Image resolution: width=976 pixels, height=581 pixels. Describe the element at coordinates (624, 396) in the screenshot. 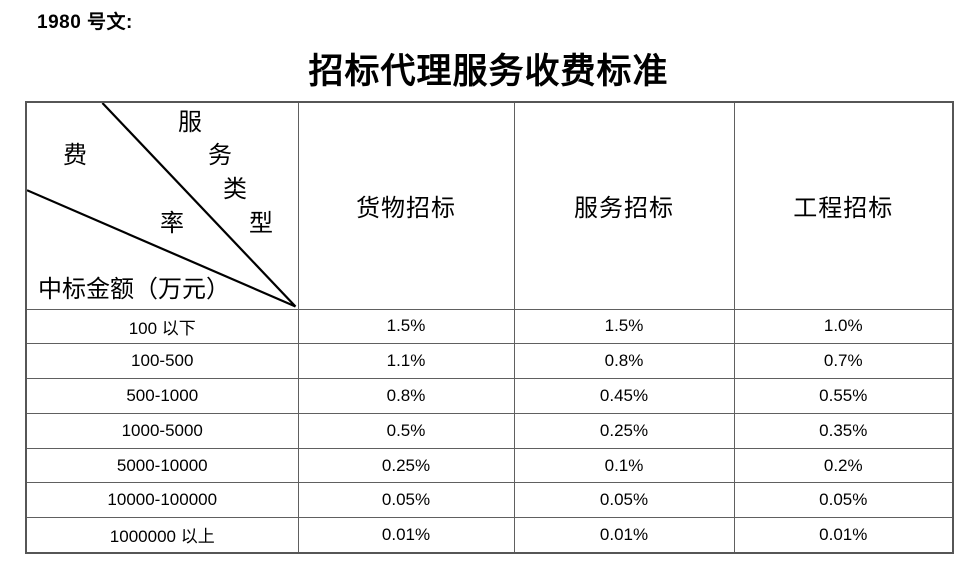

I see `rate-cell: 0.45%` at that location.